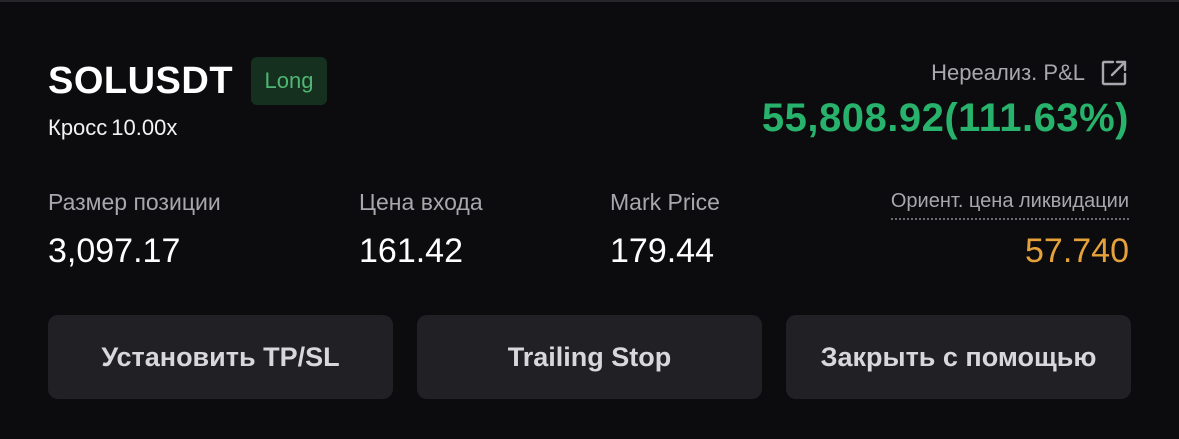 Image resolution: width=1179 pixels, height=439 pixels. Describe the element at coordinates (1009, 205) in the screenshot. I see `liquidation-price-label: Ориент. цена ликвидации` at that location.